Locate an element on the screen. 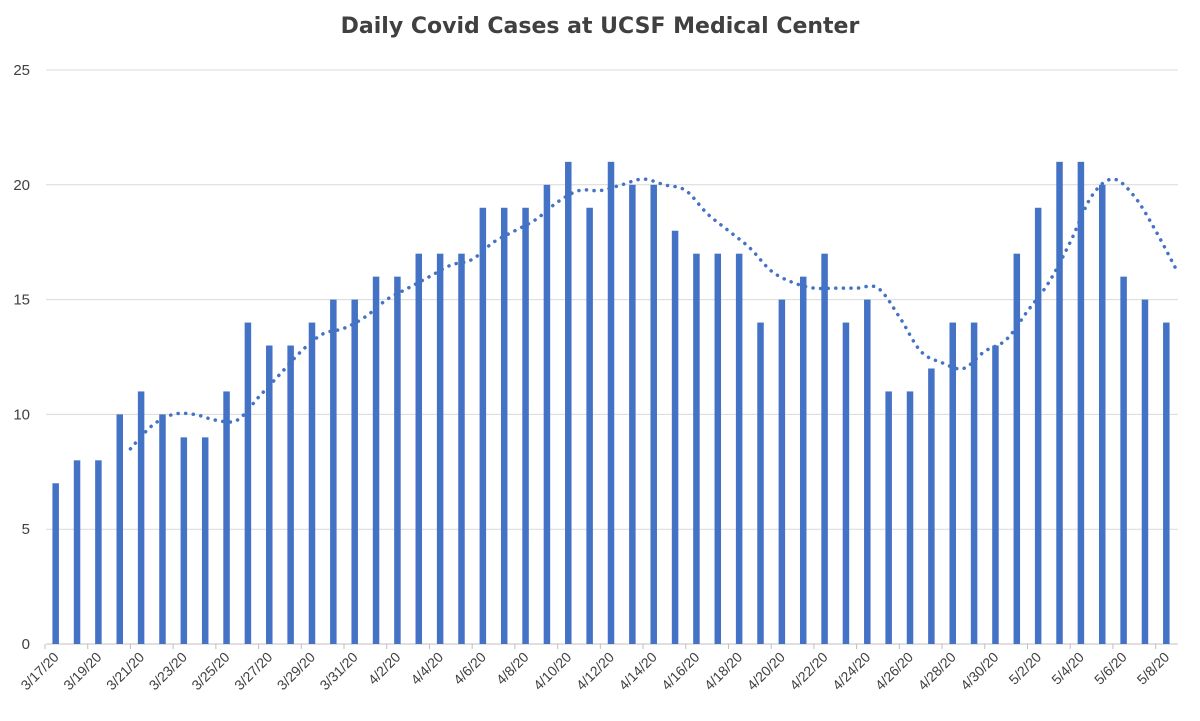 The image size is (1200, 721). x-tick-label: 4/14/20 is located at coordinates (637, 671).